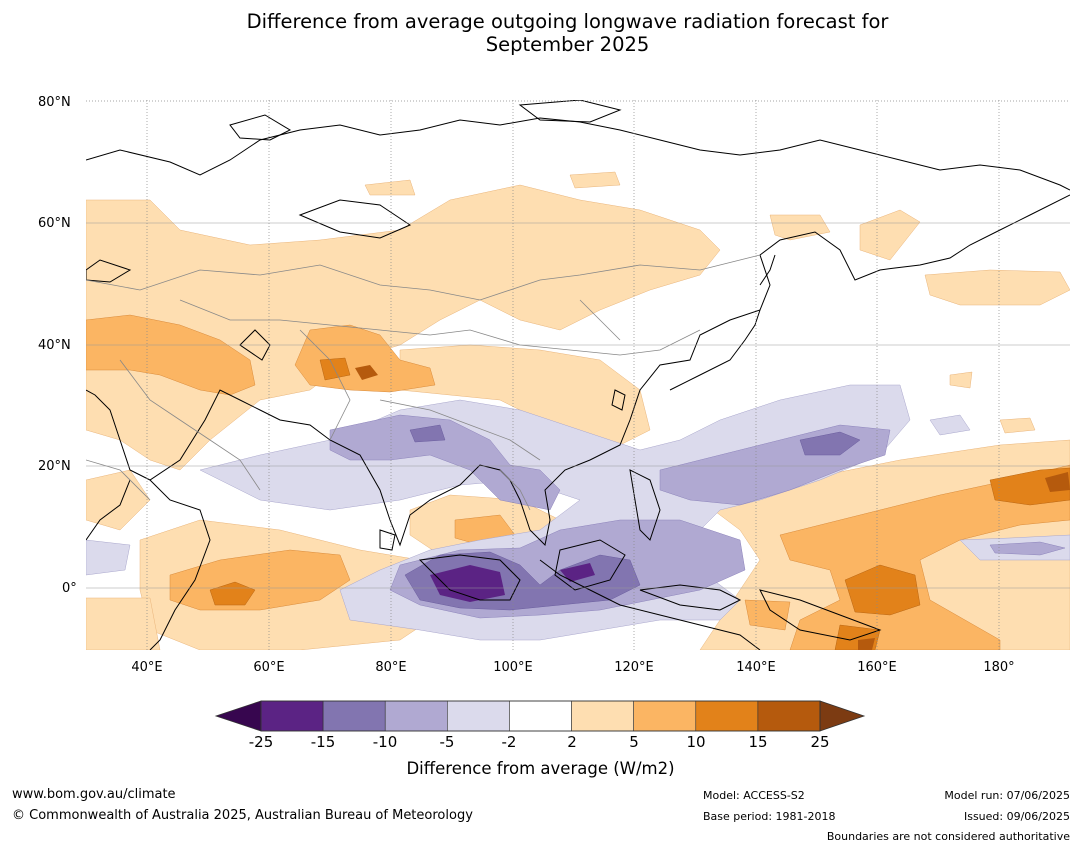  What do you see at coordinates (261, 742) in the screenshot?
I see `colorbar-tick: -25` at bounding box center [261, 742].